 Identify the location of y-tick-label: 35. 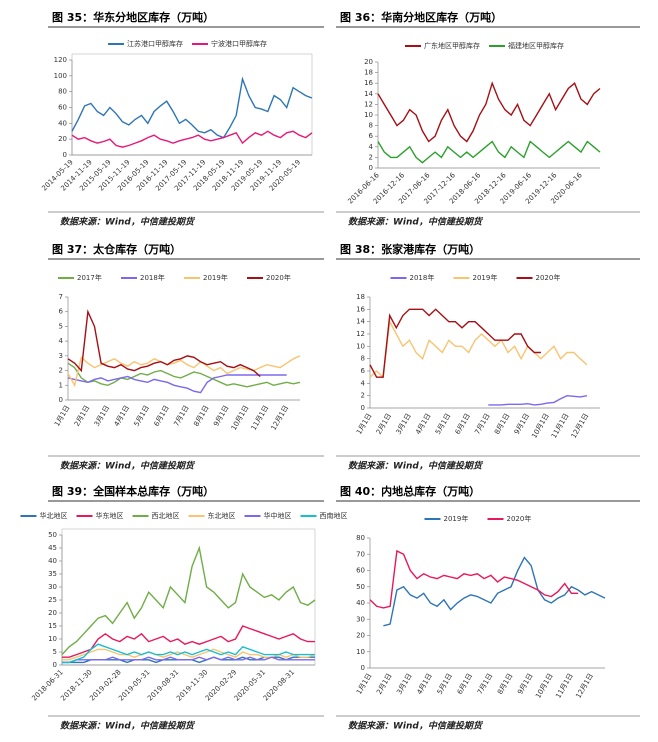
(52, 574).